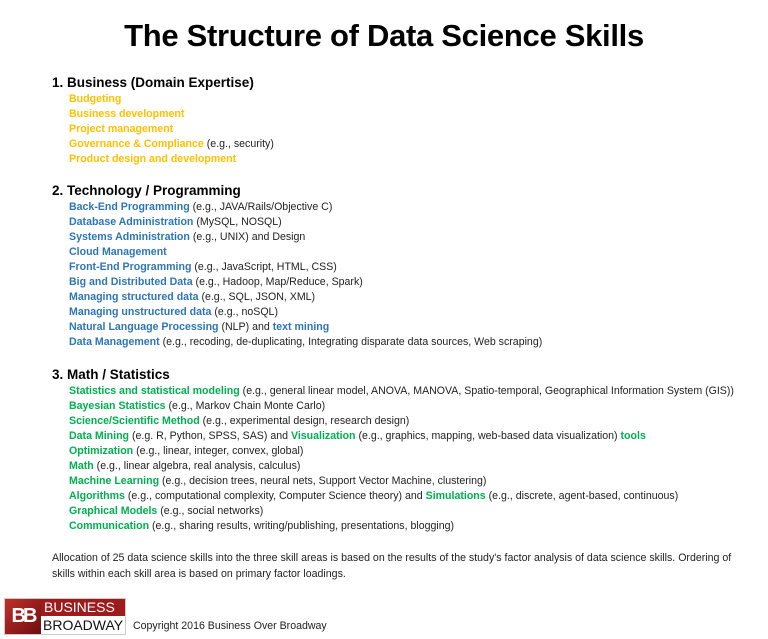  What do you see at coordinates (136, 144) in the screenshot?
I see `skill-name: Governance & Compliance` at bounding box center [136, 144].